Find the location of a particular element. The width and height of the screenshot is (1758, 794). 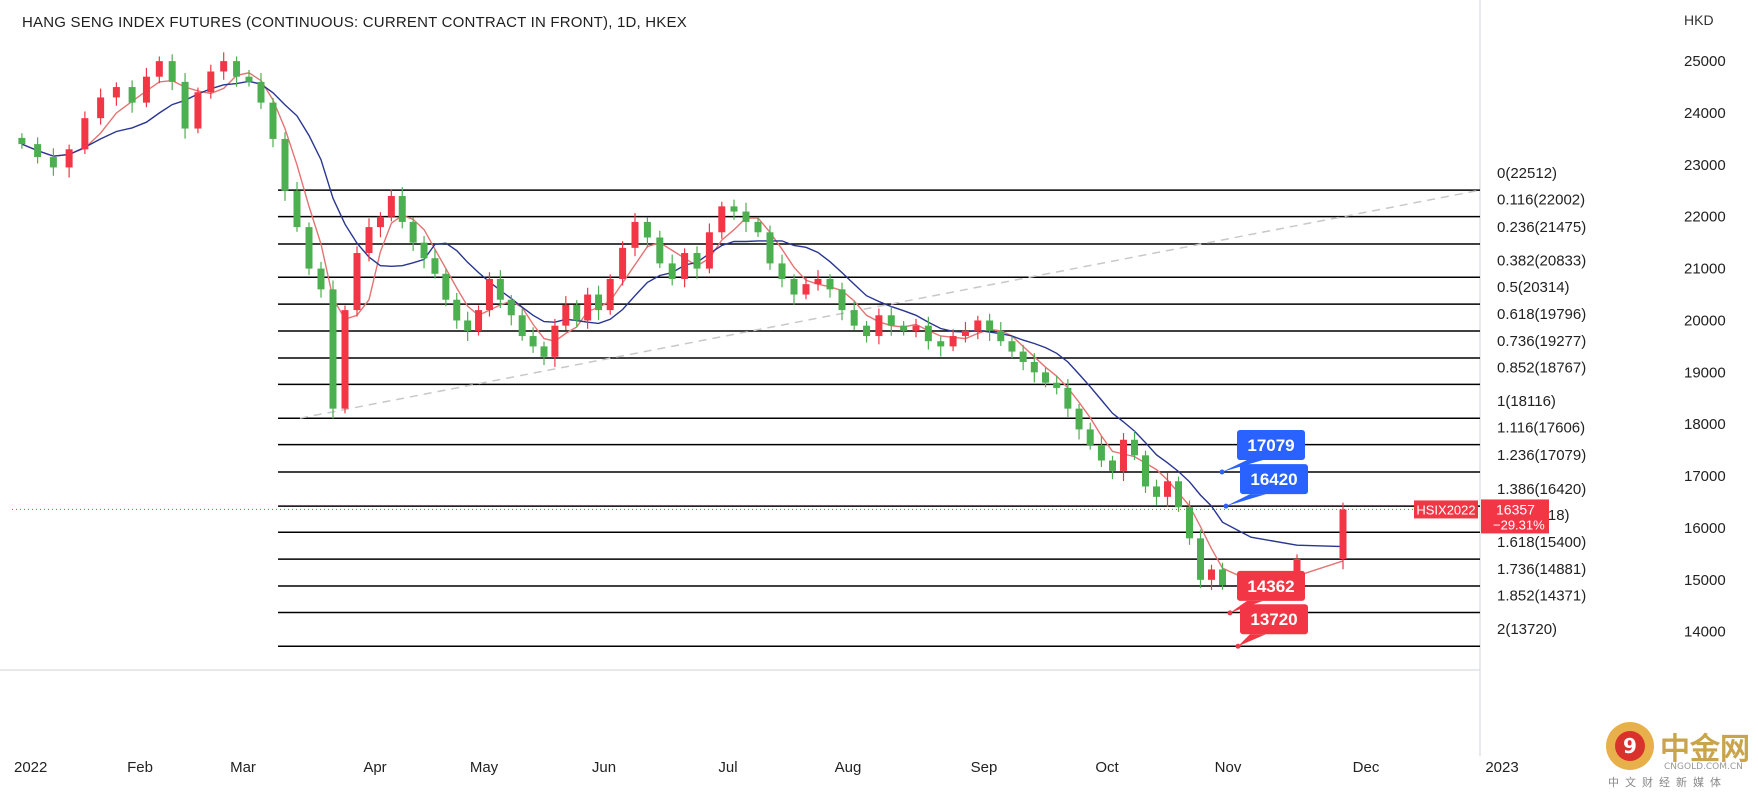

fib-level-label: 0.236(21475) is located at coordinates (1541, 227).